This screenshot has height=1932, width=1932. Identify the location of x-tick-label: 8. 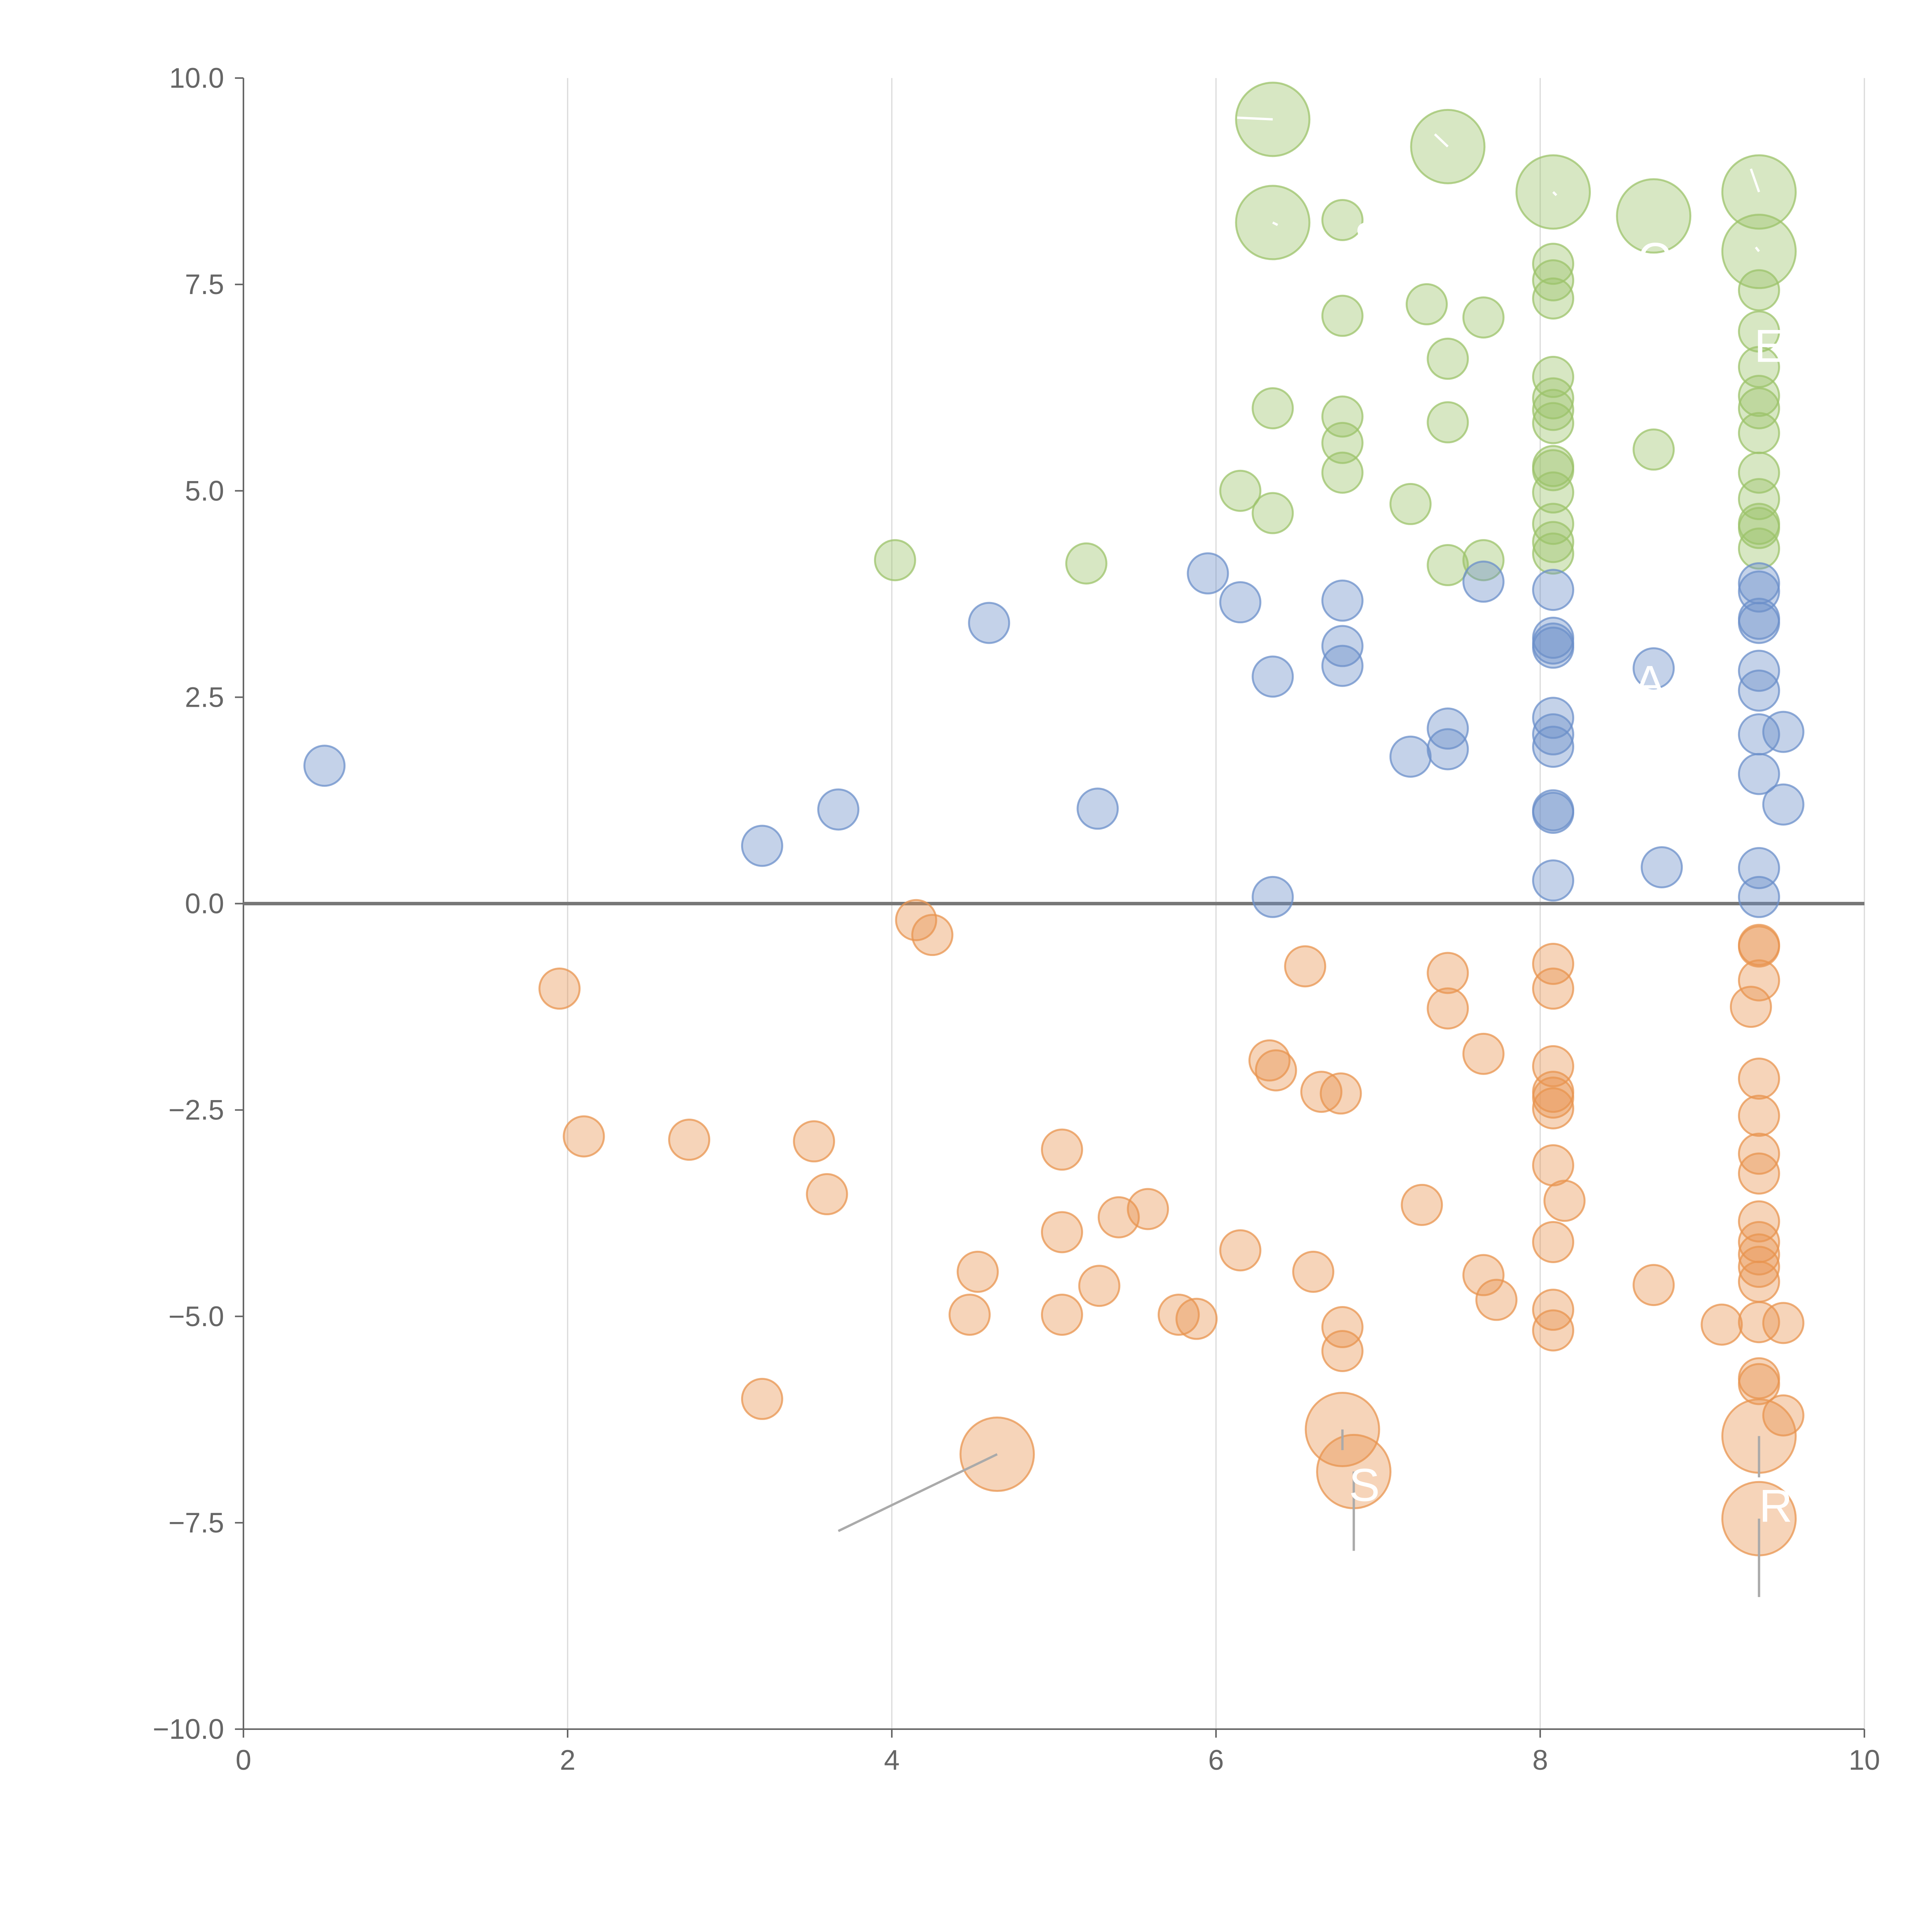
(1540, 1760).